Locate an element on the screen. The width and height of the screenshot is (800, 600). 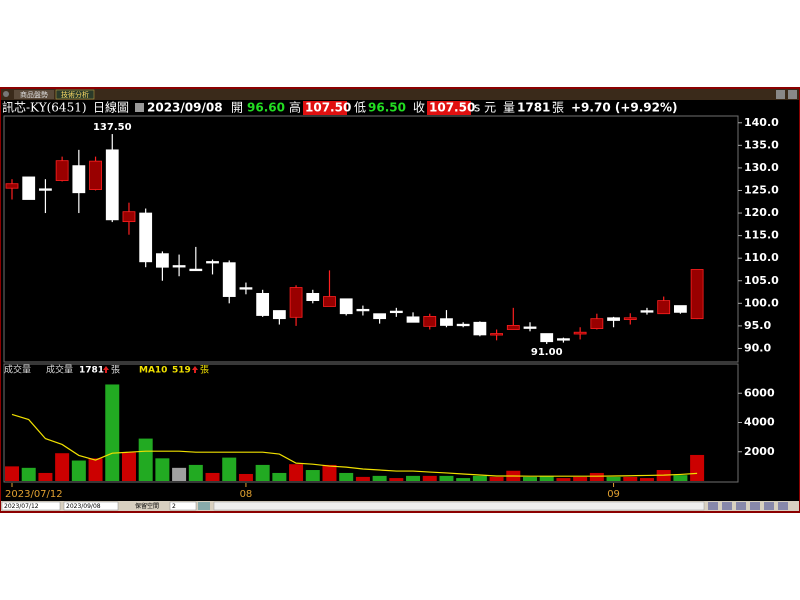
tab is located at coordinates (34, 94).